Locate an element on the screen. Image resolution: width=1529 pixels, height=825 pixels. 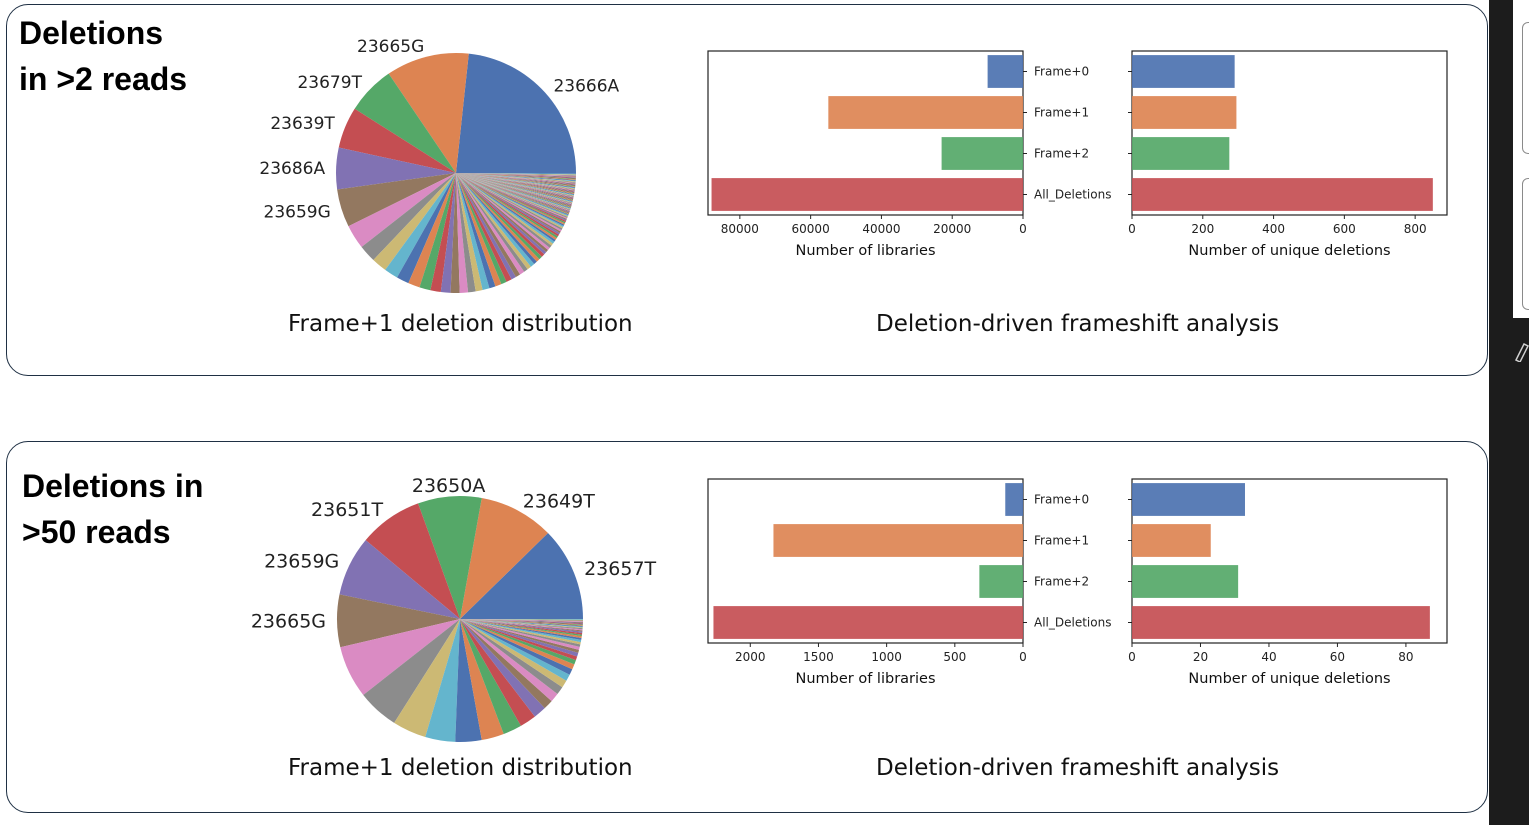
x-tick-label: 600 is located at coordinates (1344, 229).